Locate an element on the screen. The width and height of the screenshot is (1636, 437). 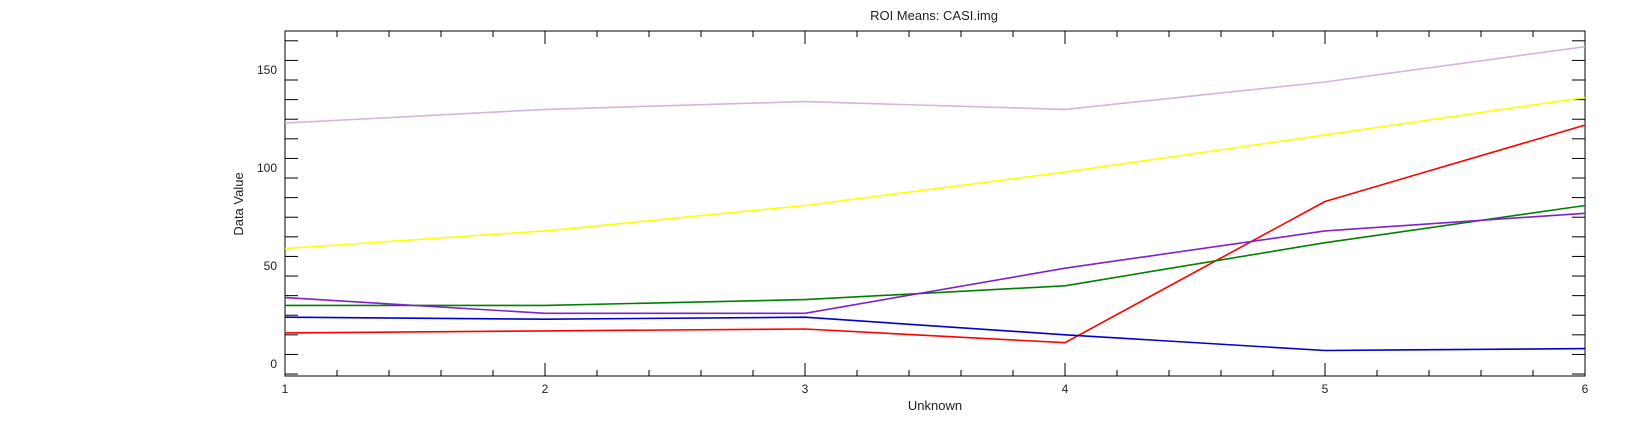
y-tick-label: 150 is located at coordinates (267, 70).